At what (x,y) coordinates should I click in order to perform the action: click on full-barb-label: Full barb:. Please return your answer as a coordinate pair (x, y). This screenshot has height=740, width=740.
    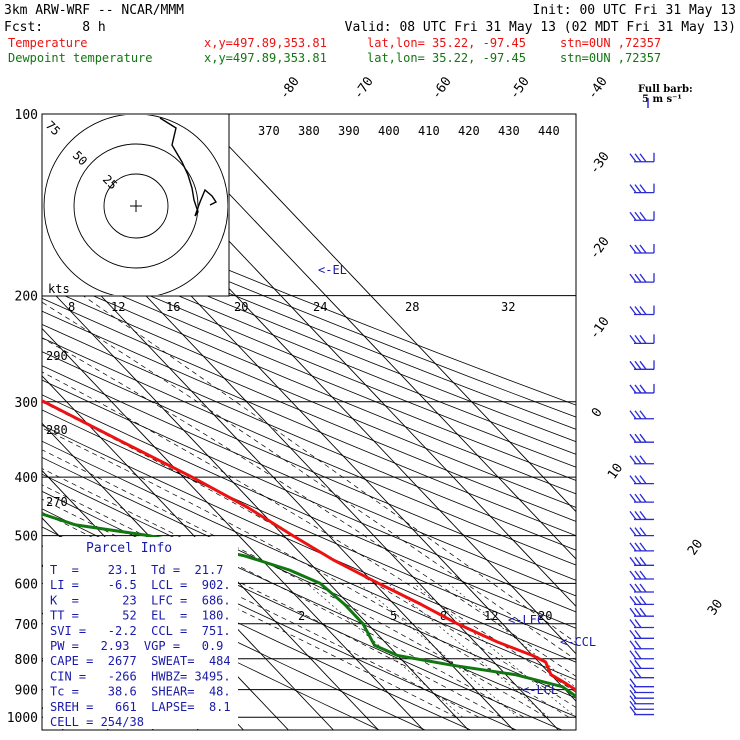
    Looking at the image, I should click on (665, 89).